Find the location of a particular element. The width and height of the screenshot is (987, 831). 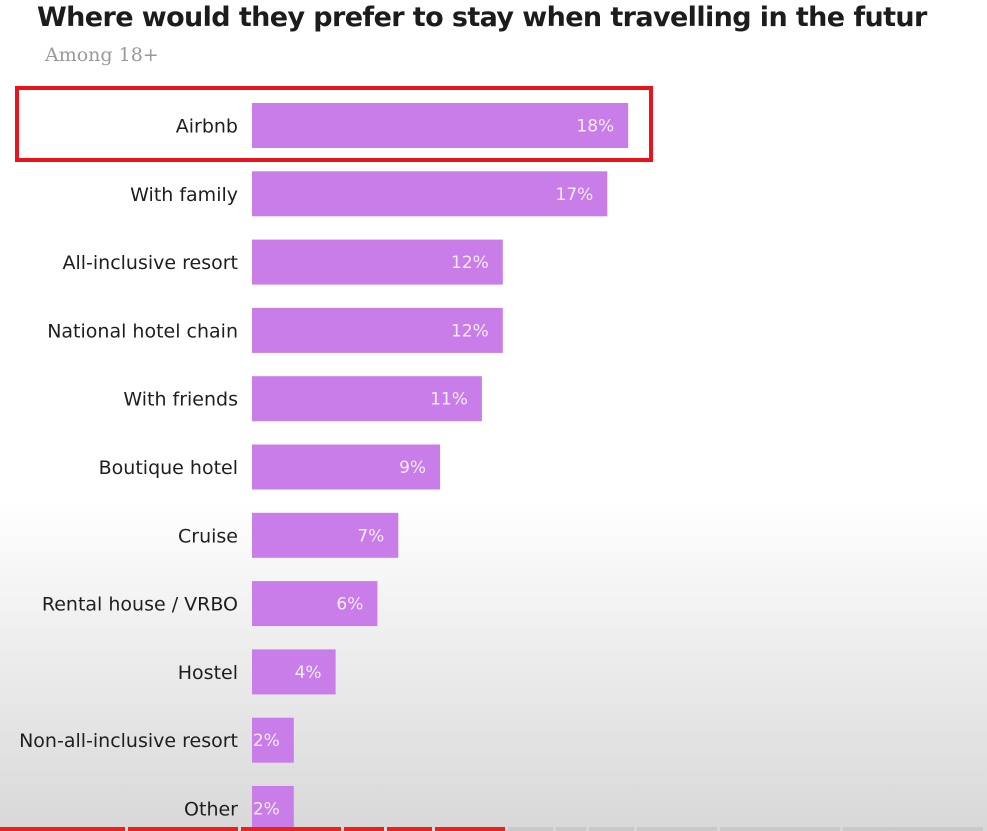

category-label: Cruise is located at coordinates (208, 536).